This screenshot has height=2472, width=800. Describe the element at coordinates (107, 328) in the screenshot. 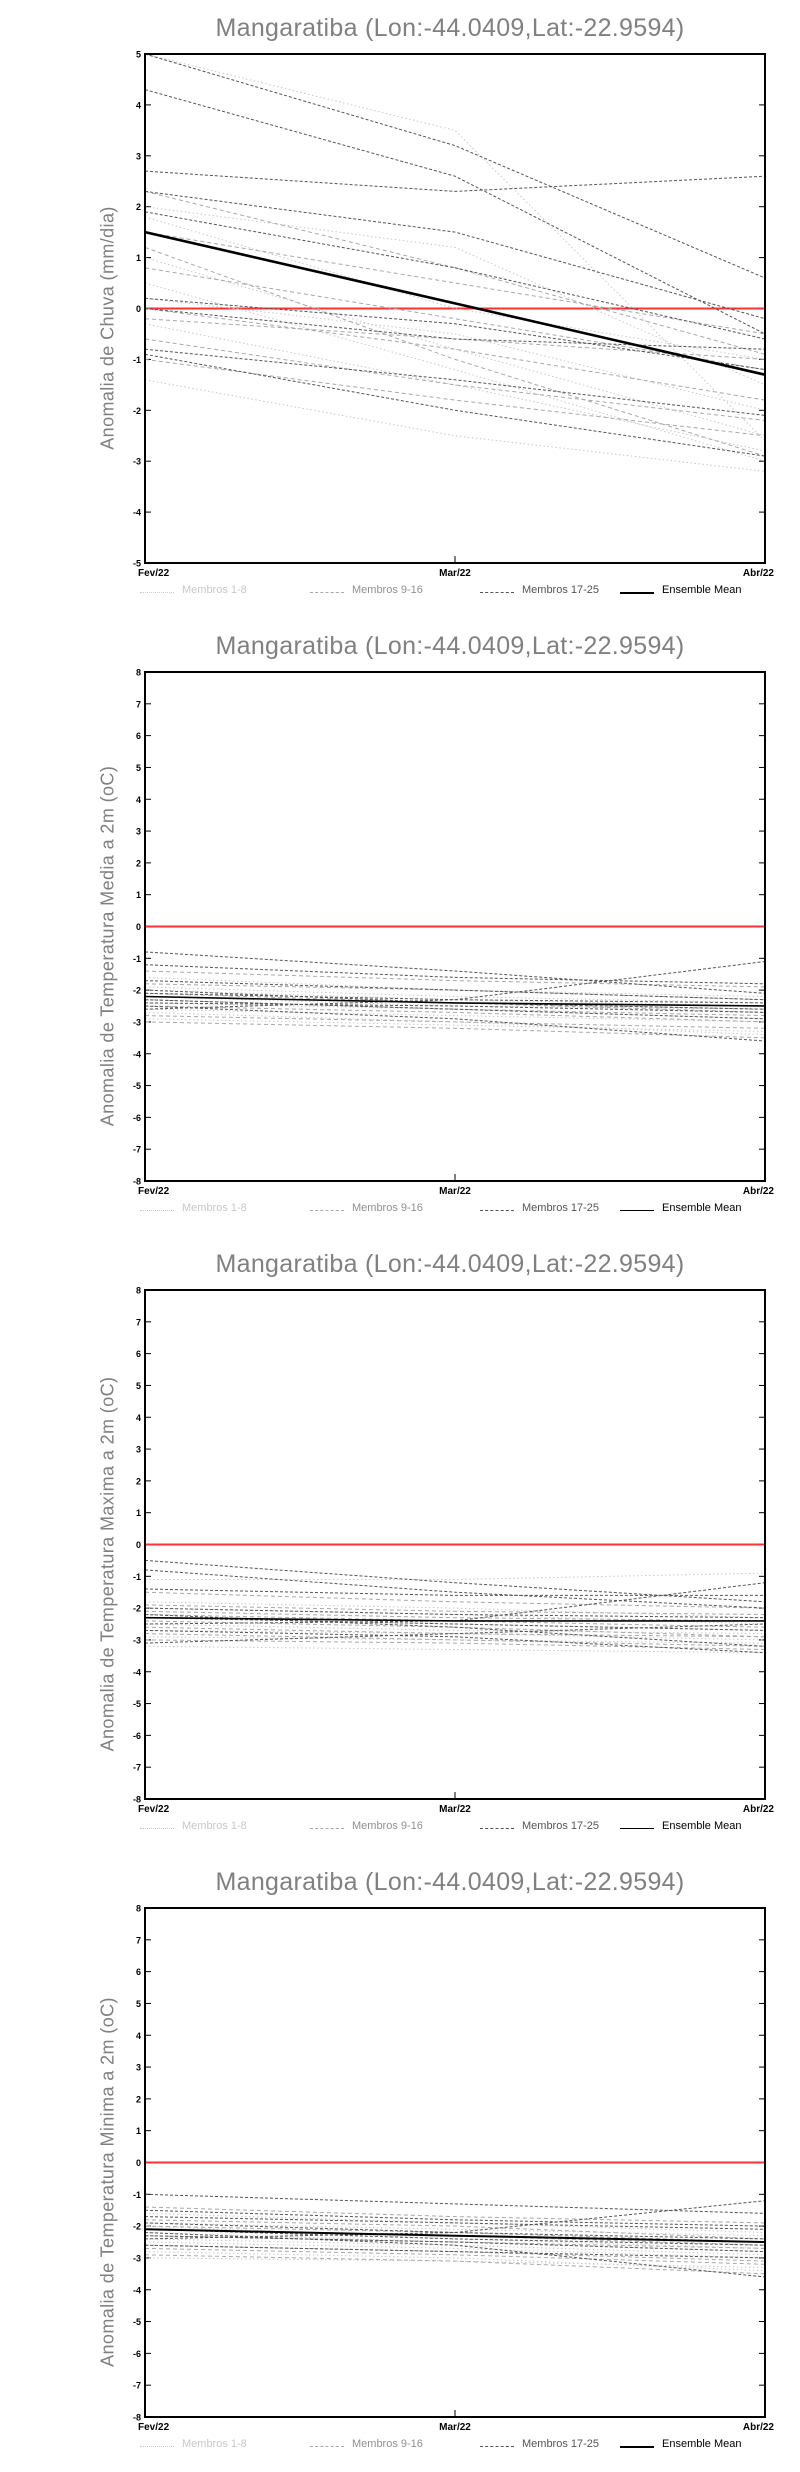

I see `y-axis-label: Anomalia de Chuva (mm/dia)` at that location.